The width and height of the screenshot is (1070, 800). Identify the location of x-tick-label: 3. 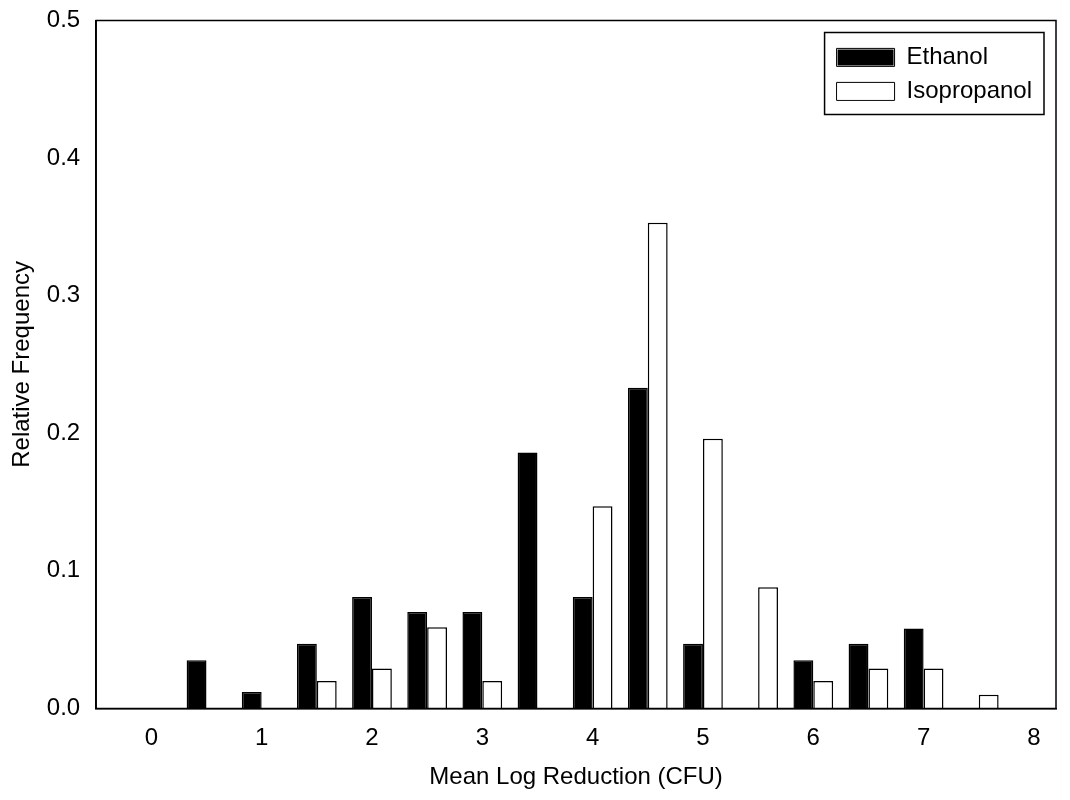
(482, 737).